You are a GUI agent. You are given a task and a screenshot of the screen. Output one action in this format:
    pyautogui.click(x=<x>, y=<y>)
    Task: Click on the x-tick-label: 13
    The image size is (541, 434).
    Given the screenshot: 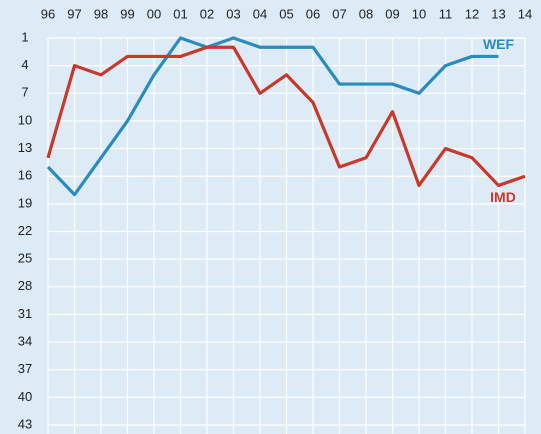 What is the action you would take?
    pyautogui.click(x=498, y=13)
    